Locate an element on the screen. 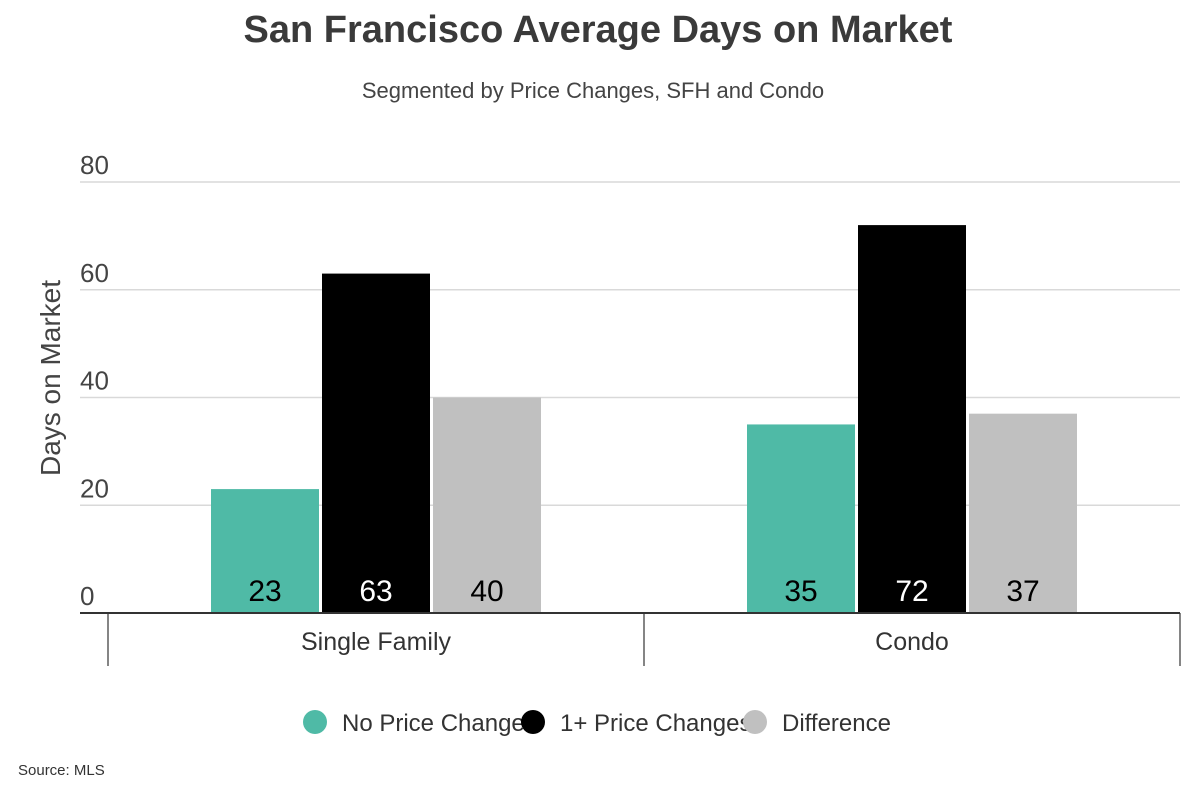  y-tick-label: 40 is located at coordinates (94, 381).